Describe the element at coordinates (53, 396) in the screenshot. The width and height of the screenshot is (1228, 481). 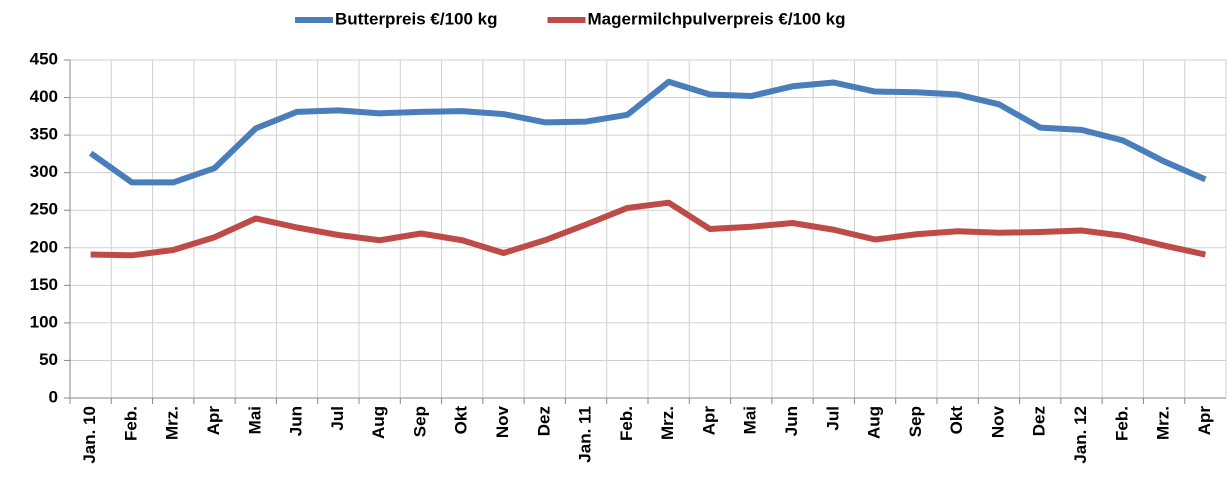
I see `y-tick-label: 0` at that location.